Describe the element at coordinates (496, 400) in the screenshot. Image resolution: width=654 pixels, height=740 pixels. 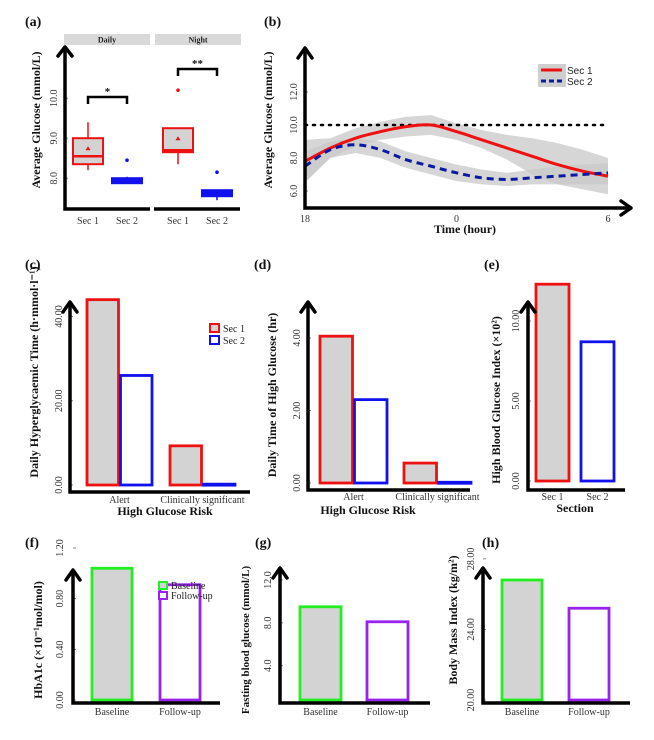
I see `y-axis-title-e: High Blood Glucose Index (×10²)` at that location.